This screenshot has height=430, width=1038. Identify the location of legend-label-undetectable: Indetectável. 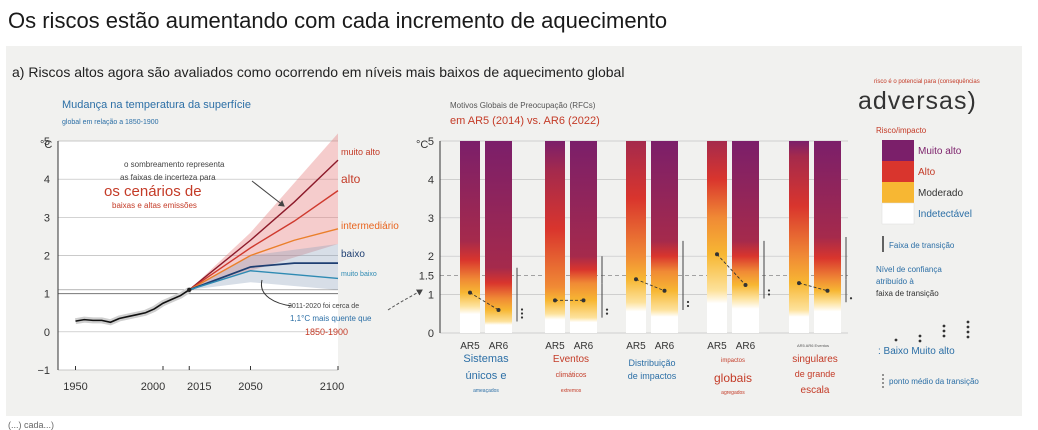
(945, 214).